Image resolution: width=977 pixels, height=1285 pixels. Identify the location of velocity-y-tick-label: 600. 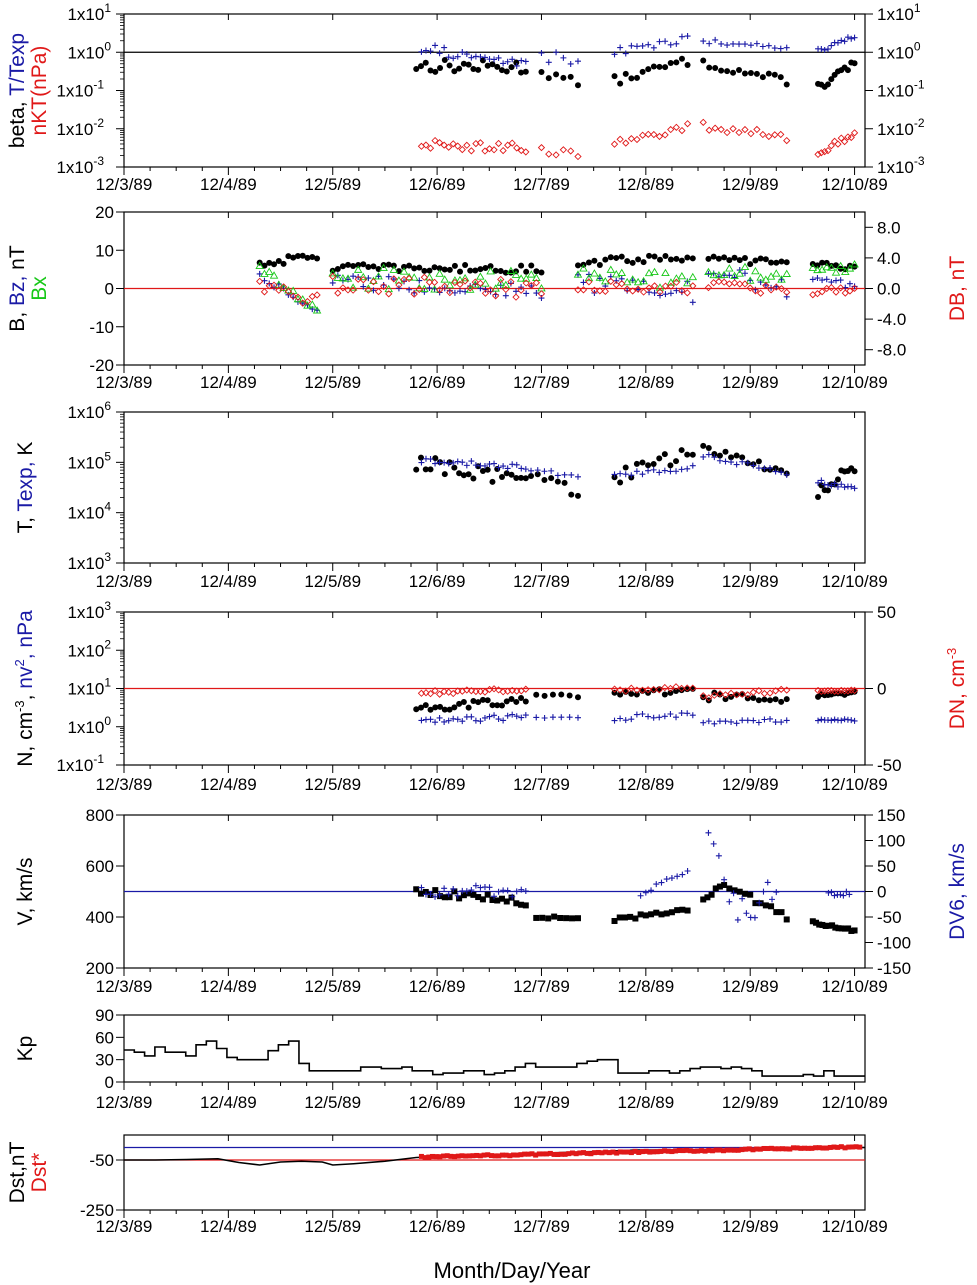
(100, 866).